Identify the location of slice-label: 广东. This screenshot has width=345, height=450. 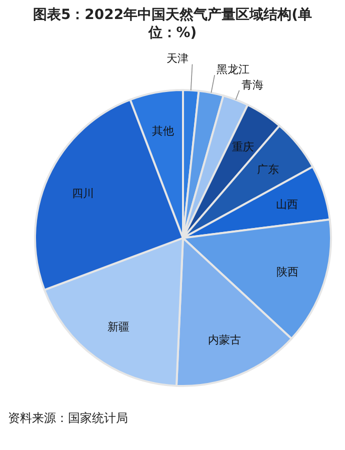
(268, 169).